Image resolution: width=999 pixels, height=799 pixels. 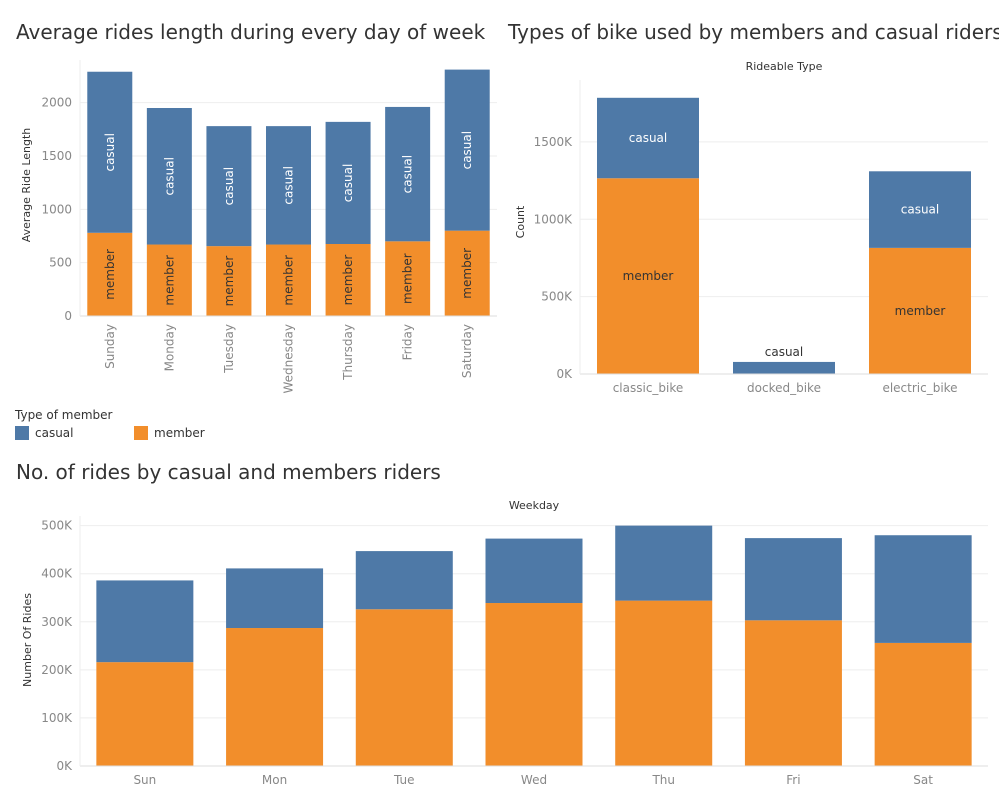 I want to click on rides_count-y-tick-label: 200K, so click(x=57, y=670).